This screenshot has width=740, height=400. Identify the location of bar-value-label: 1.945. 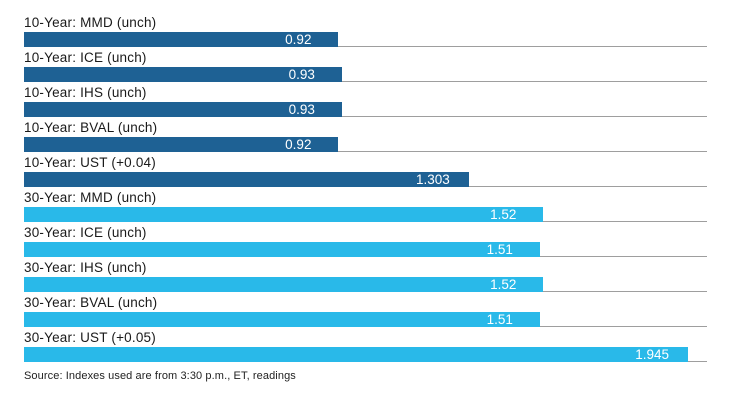
(652, 354).